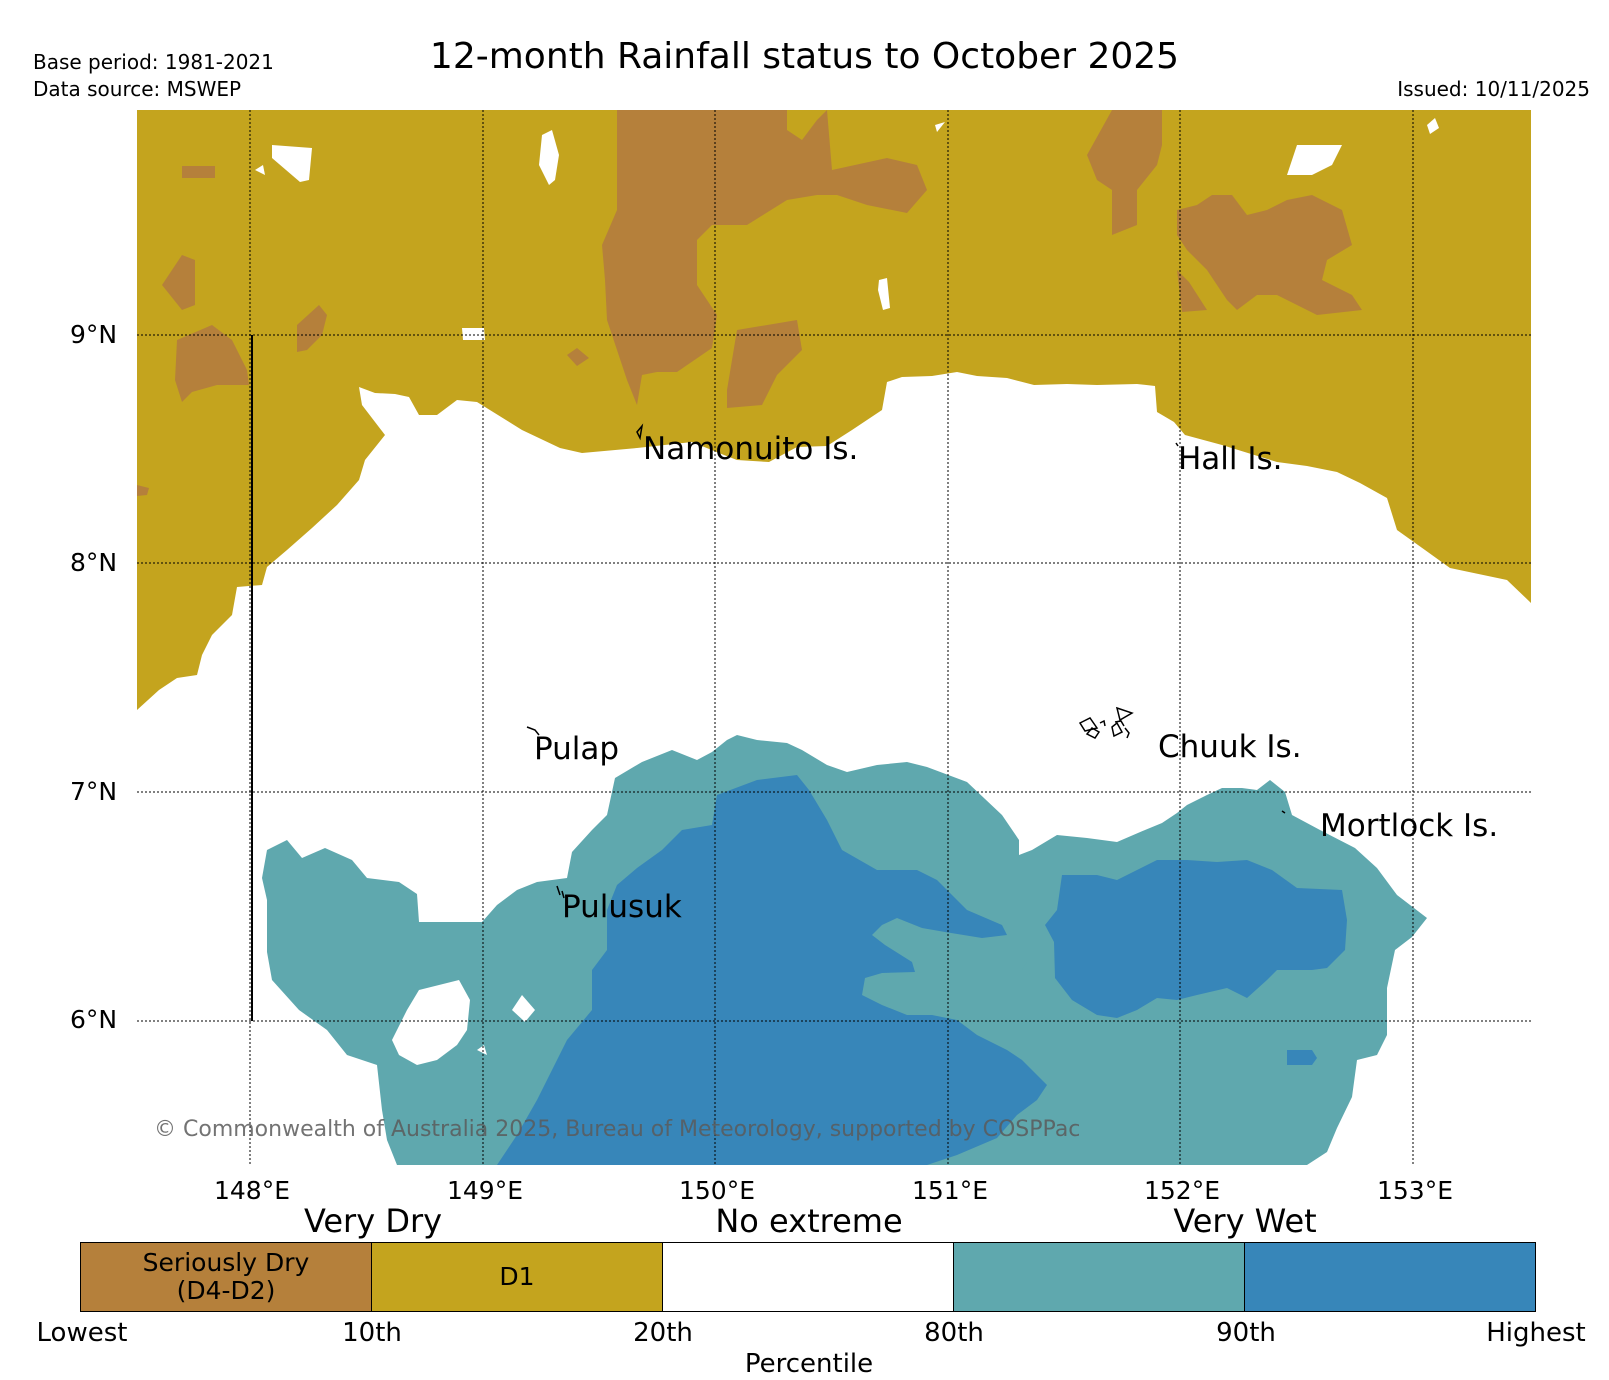  Describe the element at coordinates (373, 1221) in the screenshot. I see `legend-very-dry: Very Dry` at that location.